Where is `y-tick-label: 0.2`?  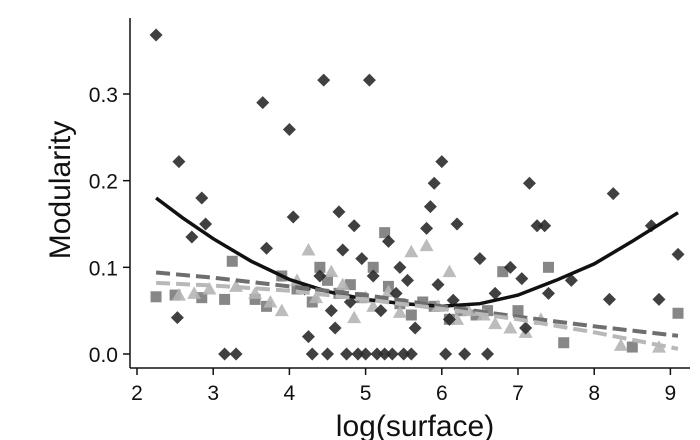 y-tick-label: 0.2 is located at coordinates (103, 182).